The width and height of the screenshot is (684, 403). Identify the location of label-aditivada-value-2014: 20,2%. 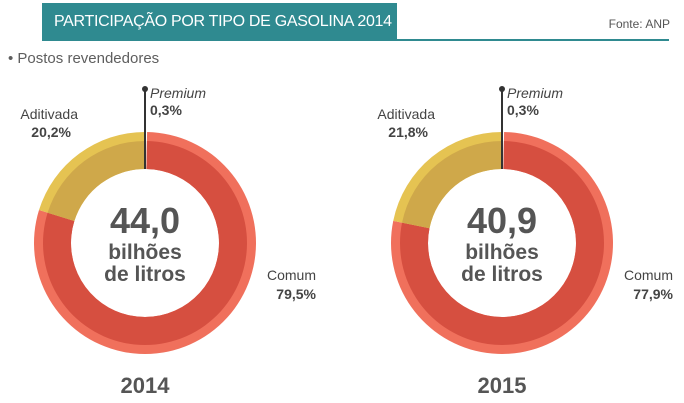
(51, 132).